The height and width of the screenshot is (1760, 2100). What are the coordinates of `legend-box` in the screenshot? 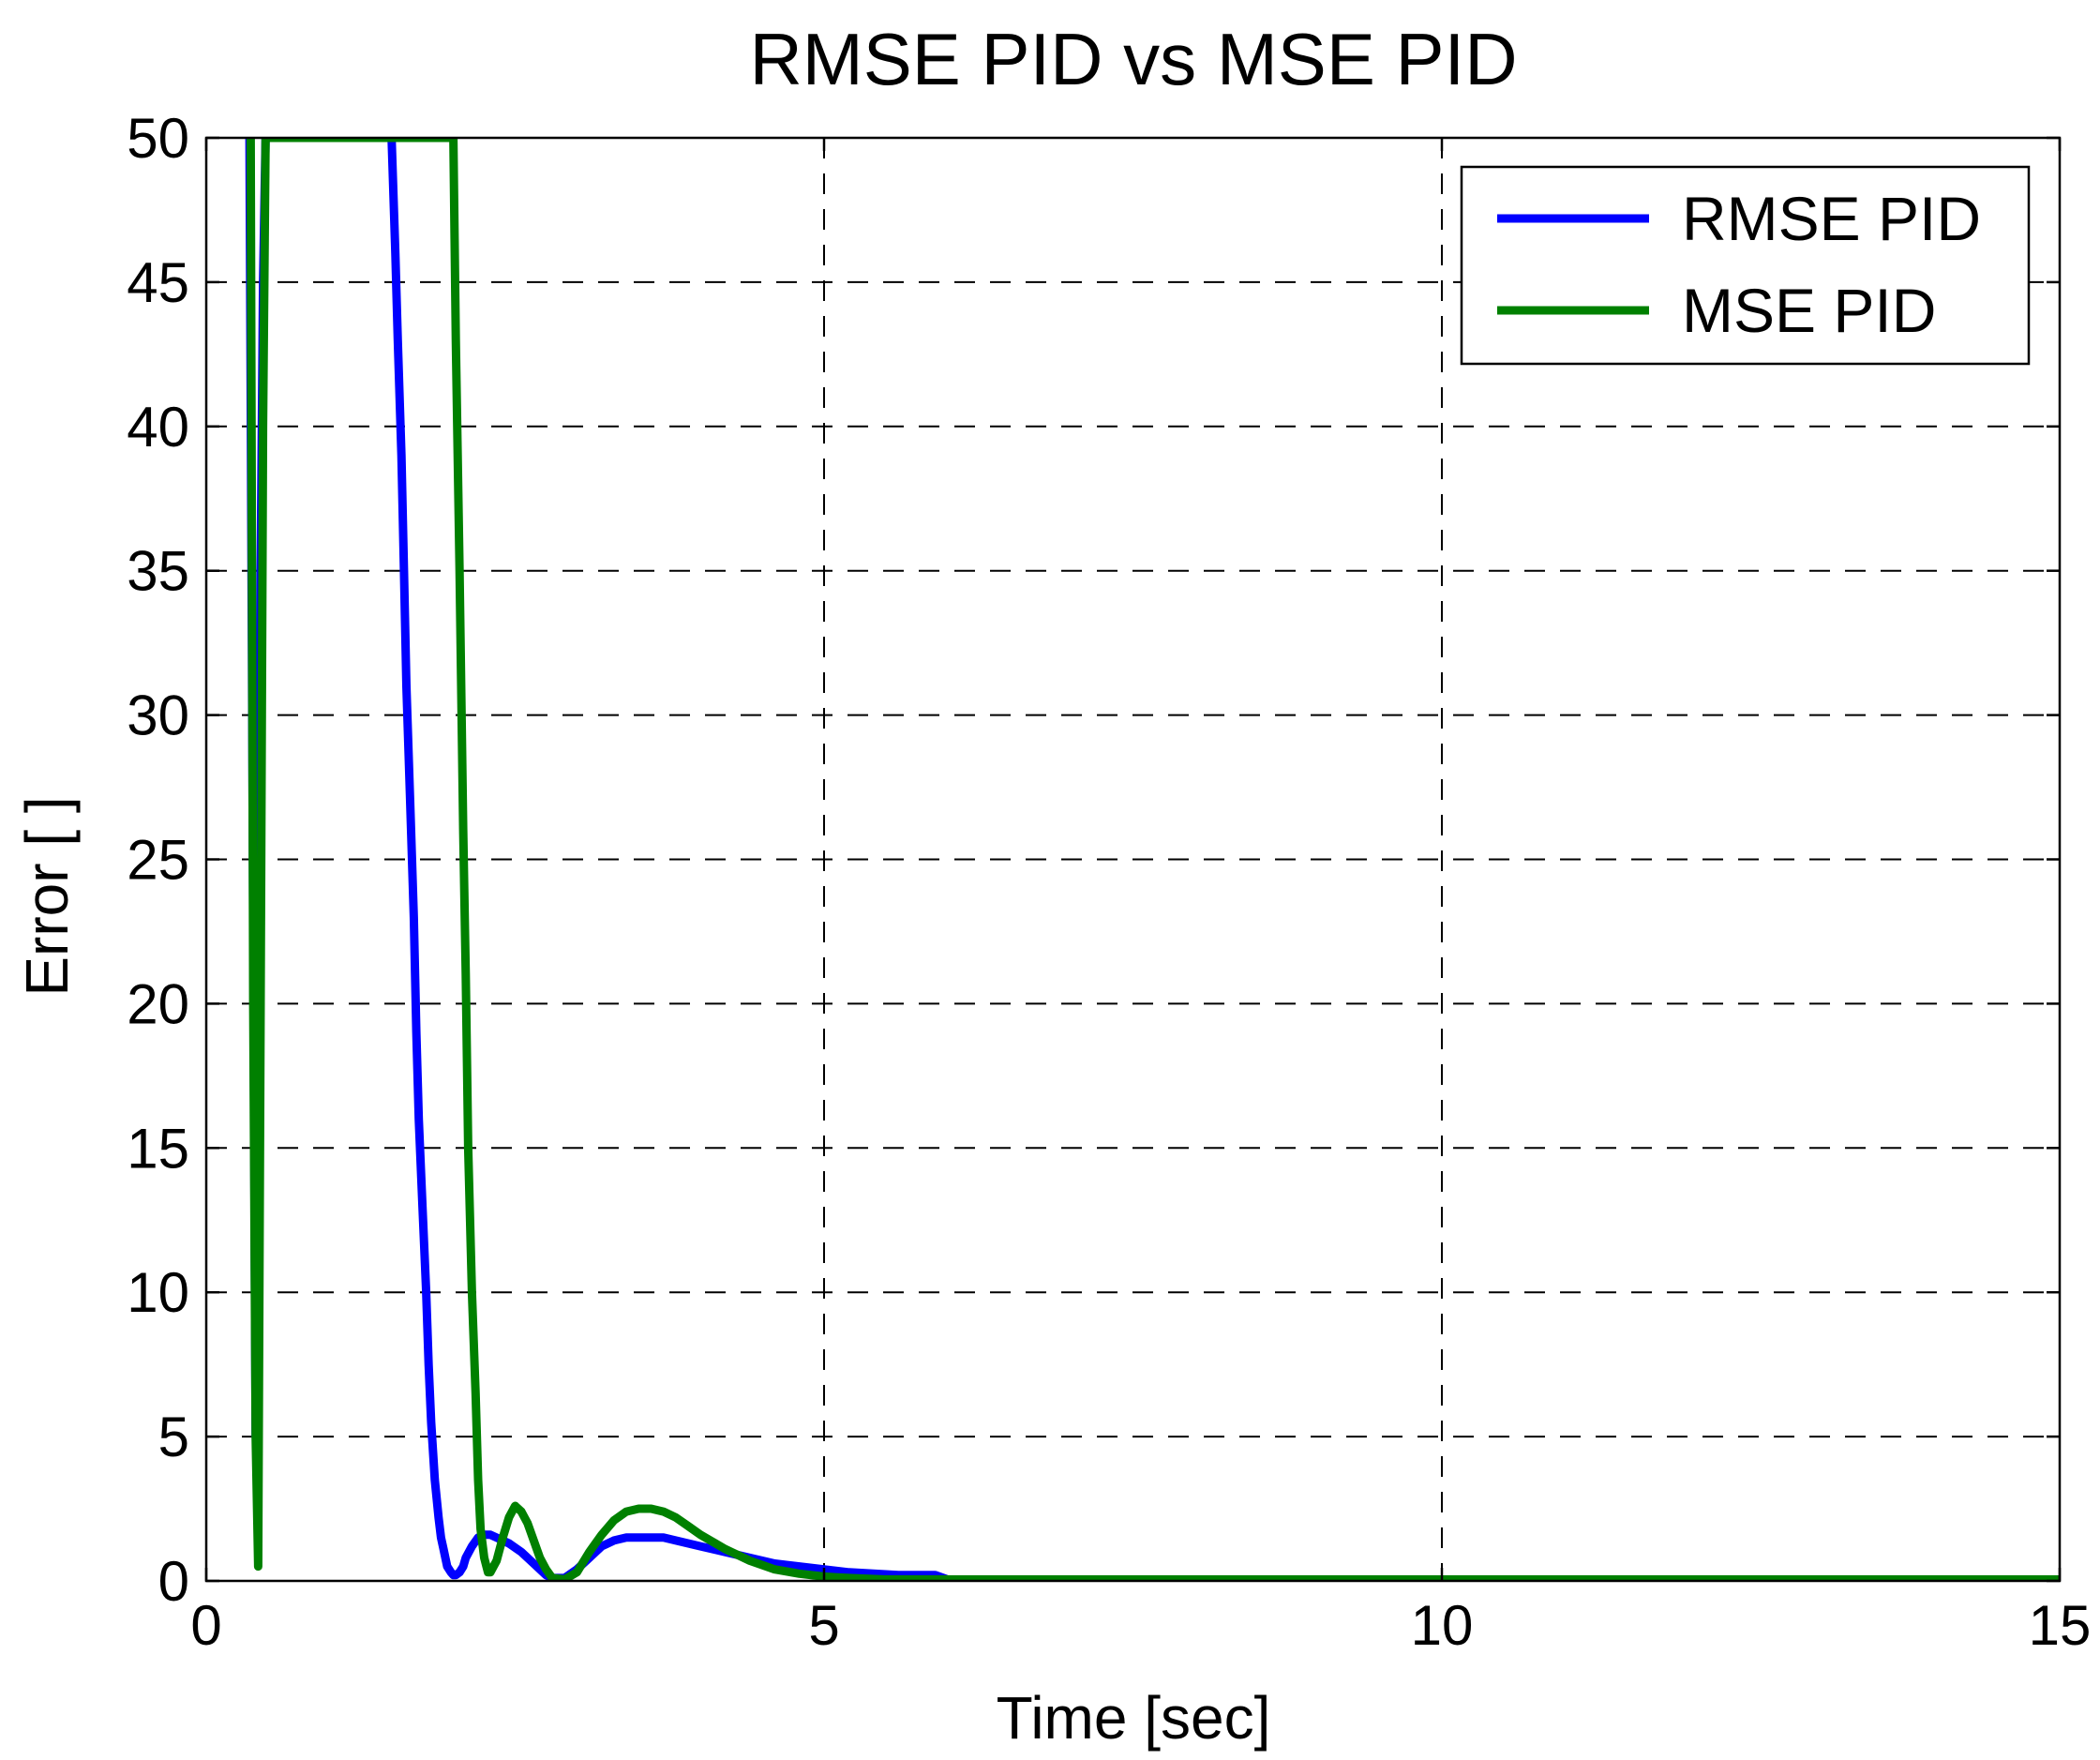 It's located at (1745, 265).